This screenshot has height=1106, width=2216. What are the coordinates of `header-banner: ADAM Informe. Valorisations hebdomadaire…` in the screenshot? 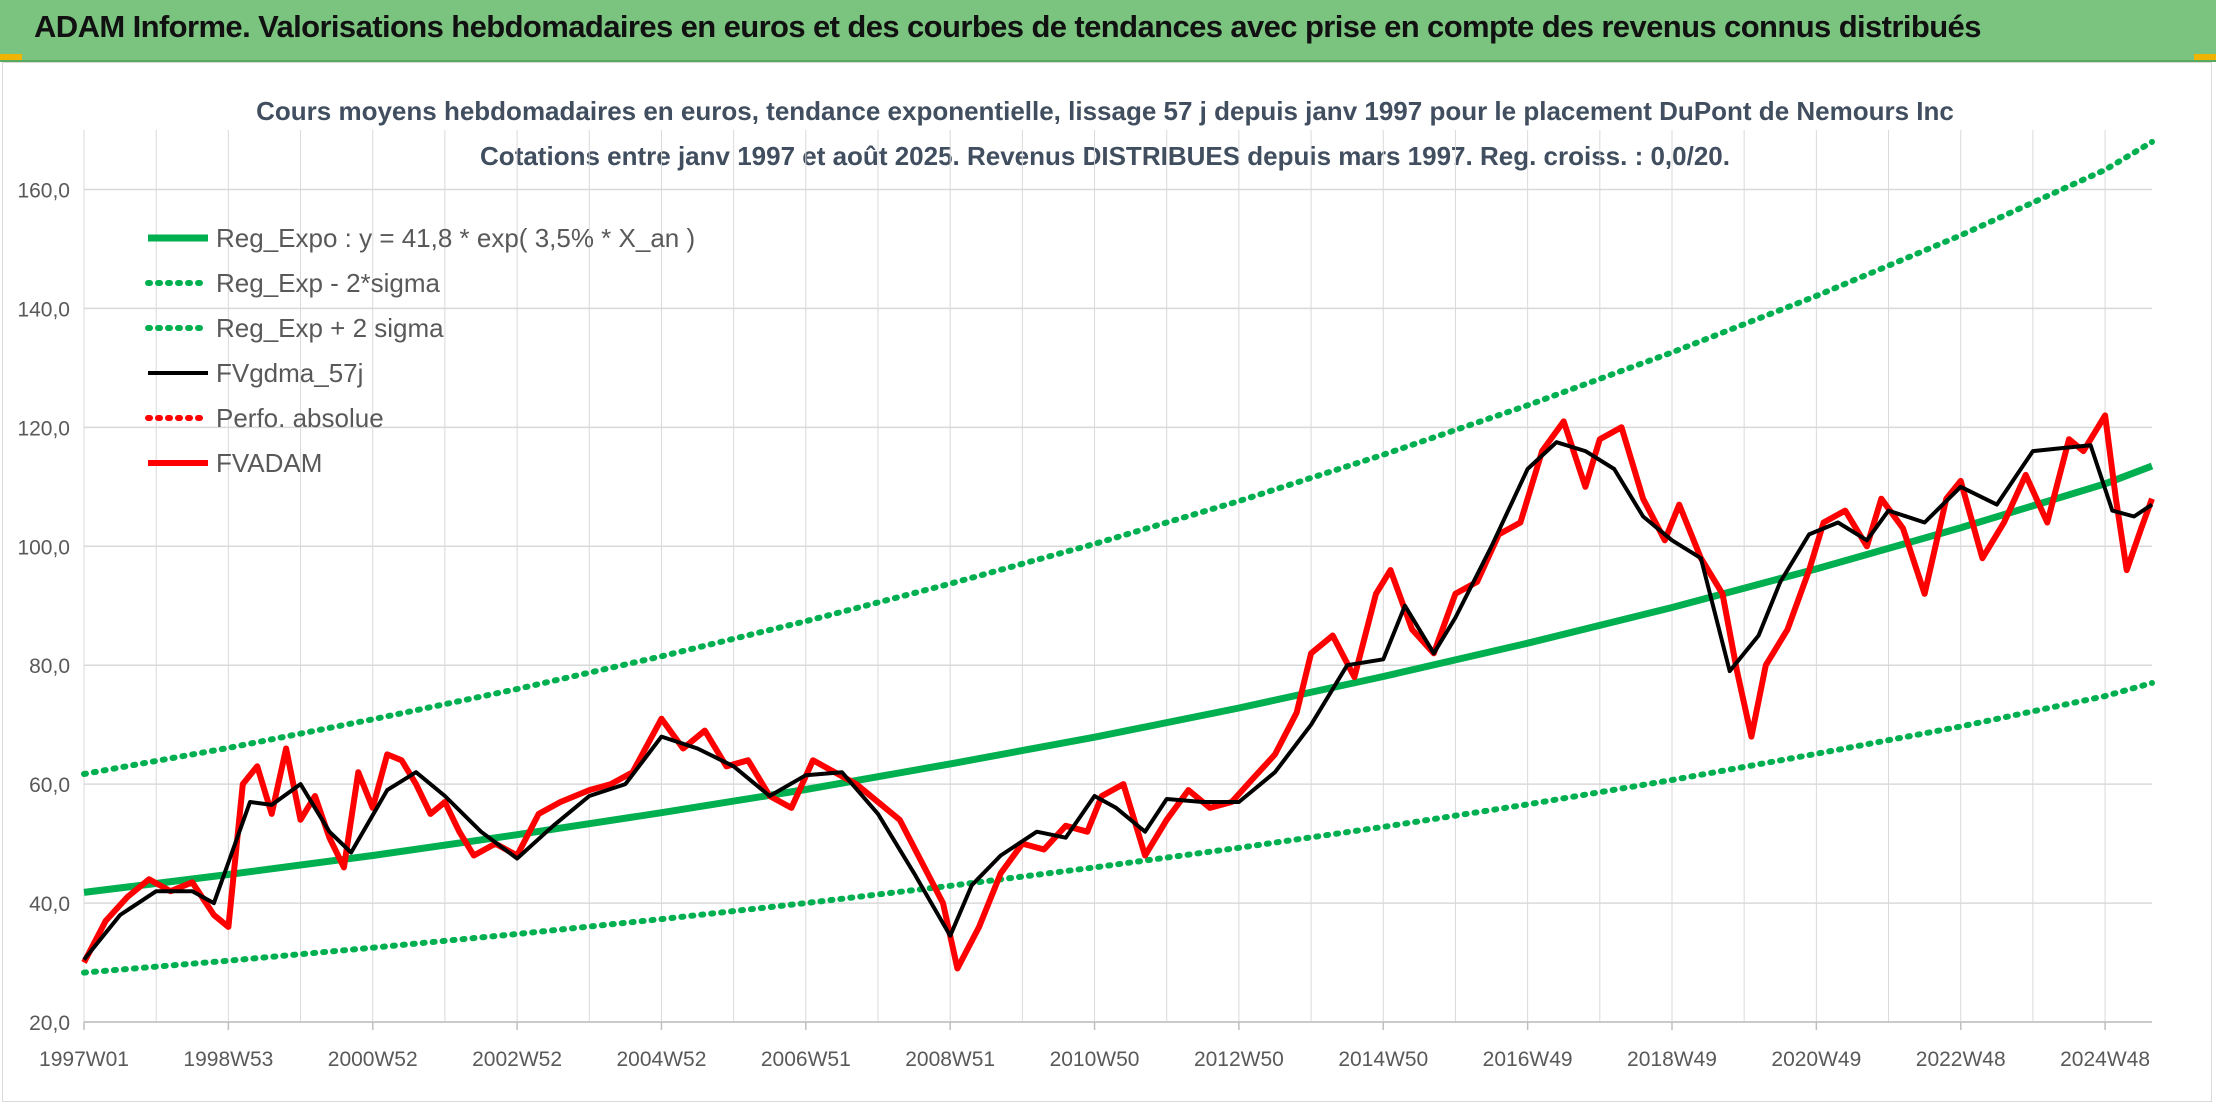 It's located at (1108, 31).